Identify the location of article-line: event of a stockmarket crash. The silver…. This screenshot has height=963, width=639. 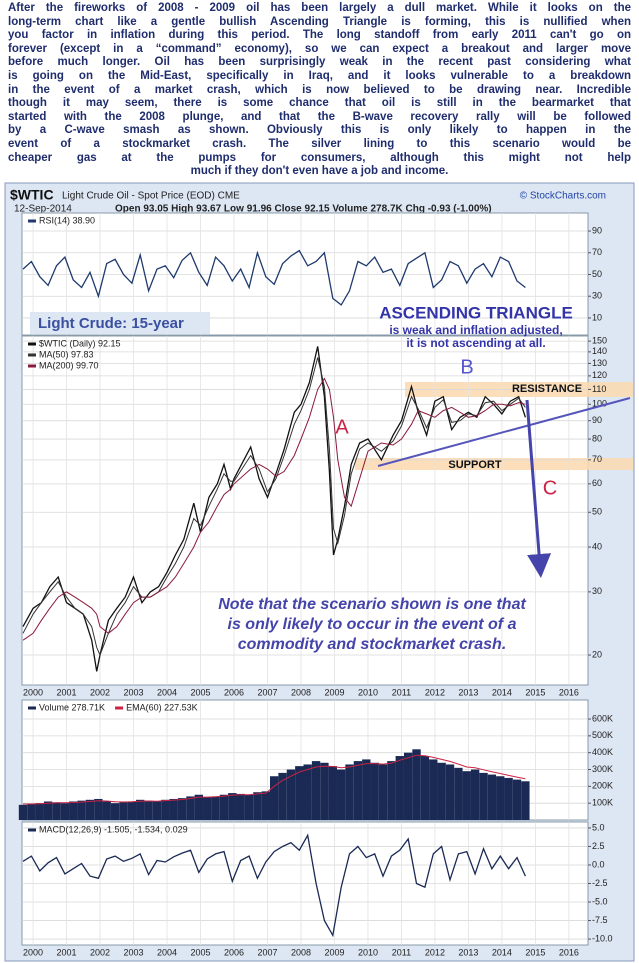
(319, 143).